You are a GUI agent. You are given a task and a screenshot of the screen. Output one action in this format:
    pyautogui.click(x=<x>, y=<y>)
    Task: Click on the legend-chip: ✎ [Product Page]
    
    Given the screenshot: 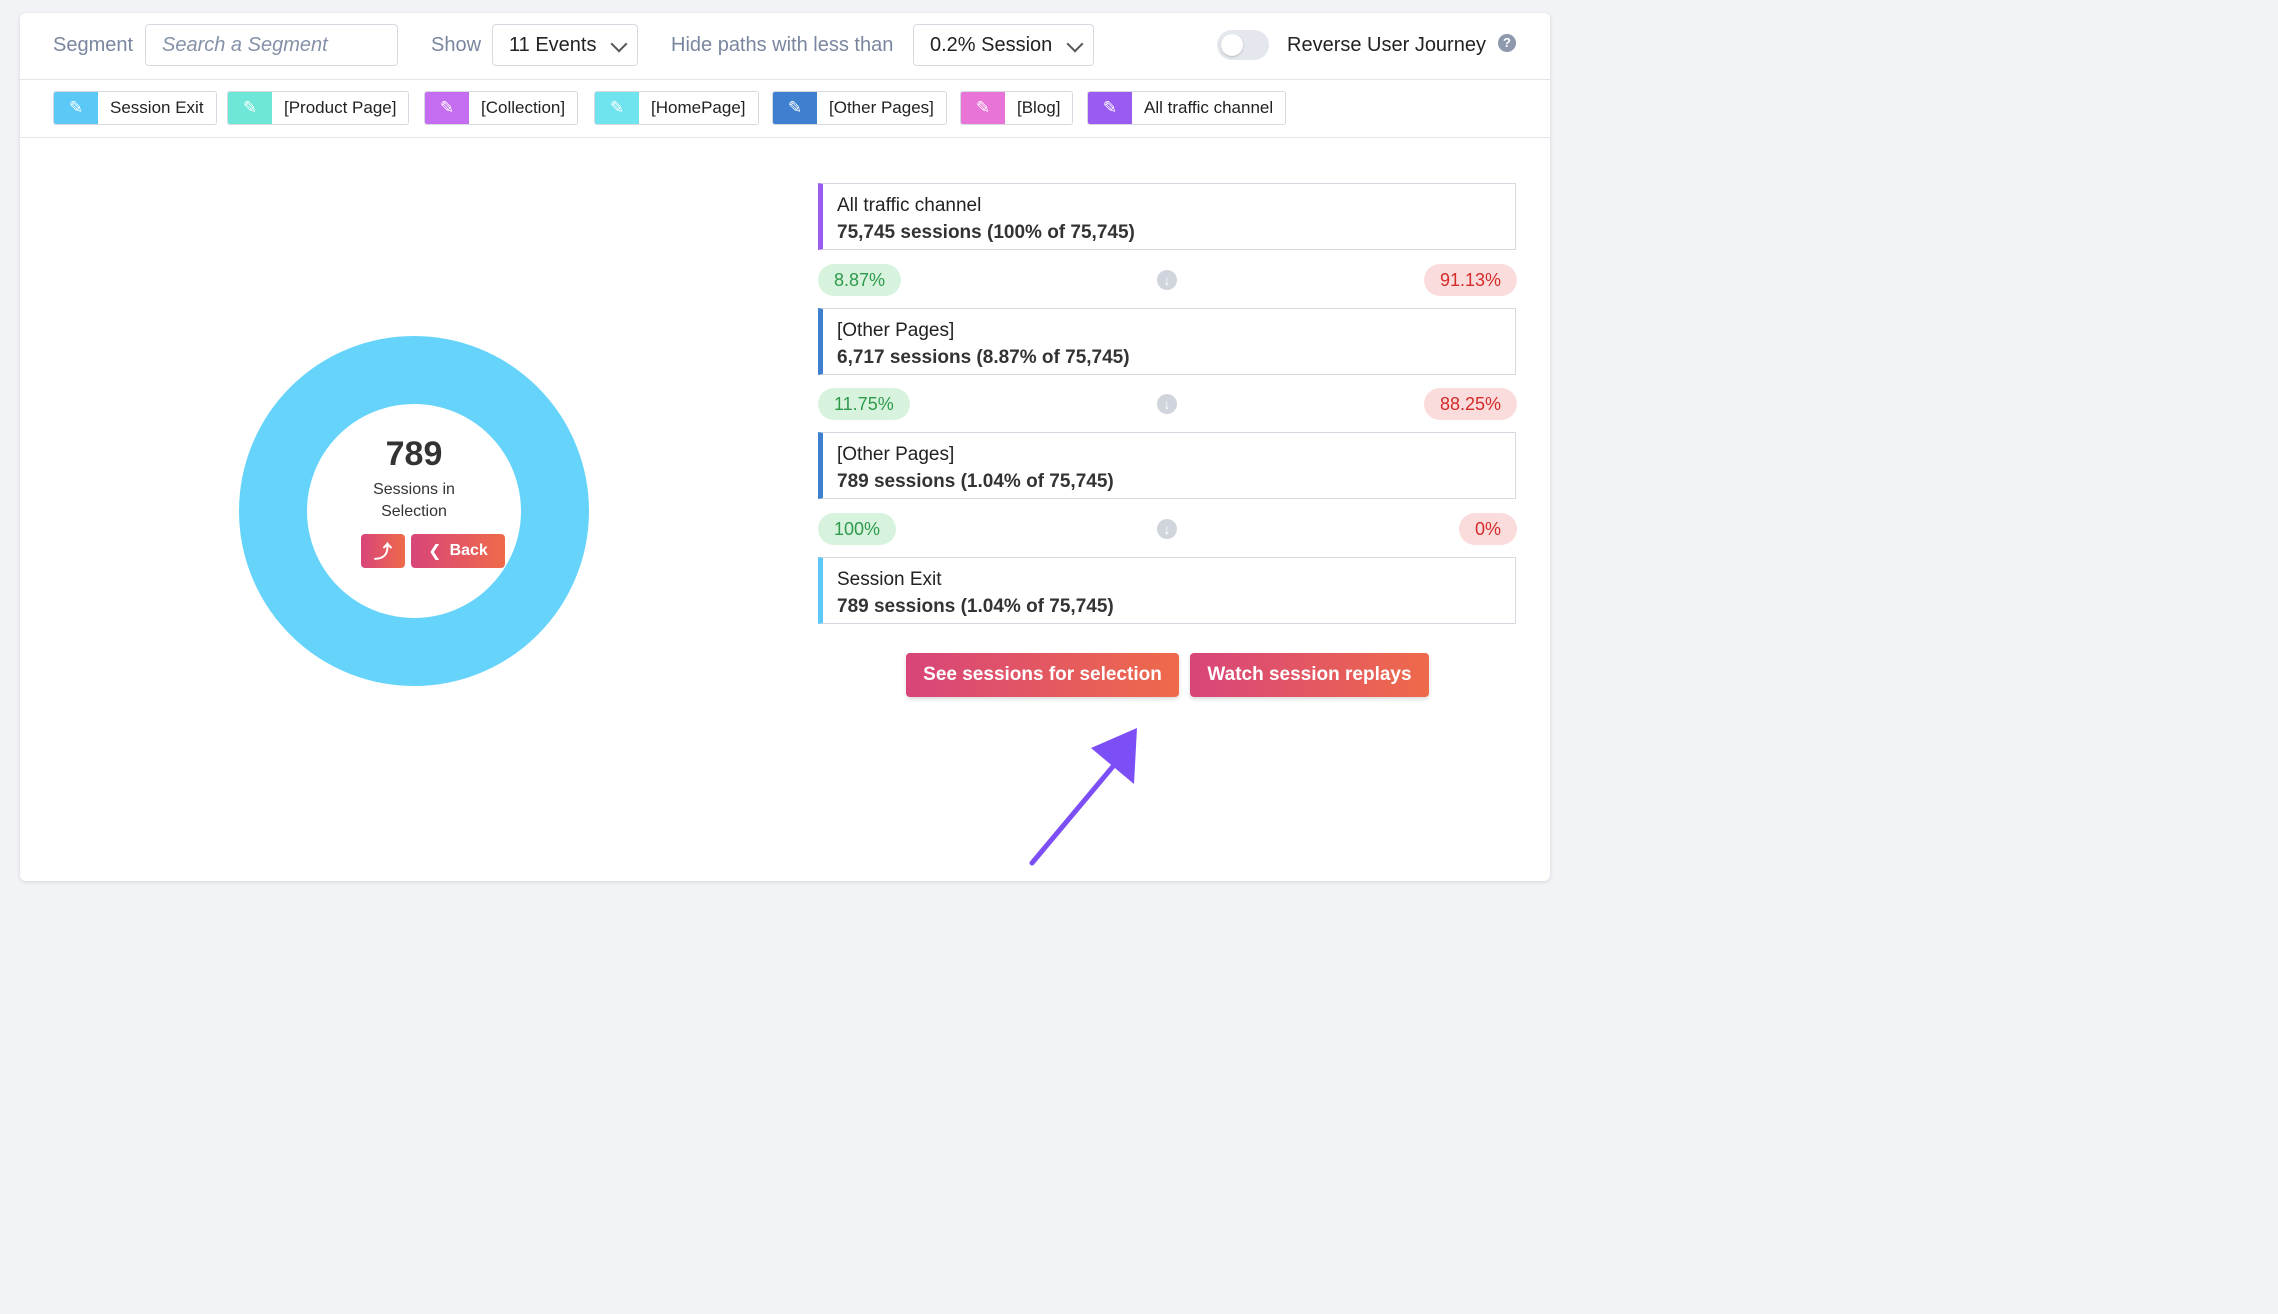 What is the action you would take?
    pyautogui.click(x=318, y=108)
    